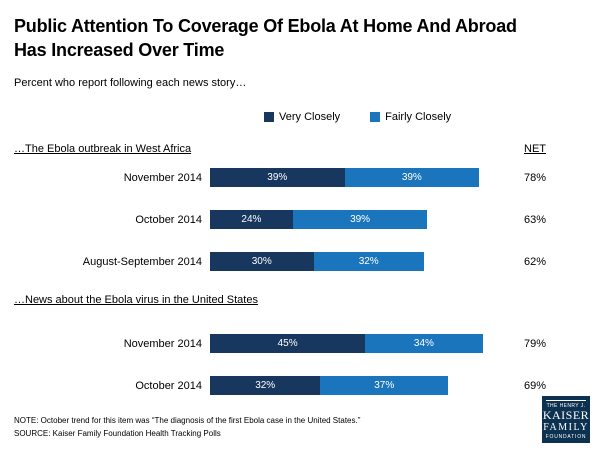 This screenshot has height=450, width=600. What do you see at coordinates (418, 116) in the screenshot?
I see `legend-label-fairly-closely: Fairly Closely` at bounding box center [418, 116].